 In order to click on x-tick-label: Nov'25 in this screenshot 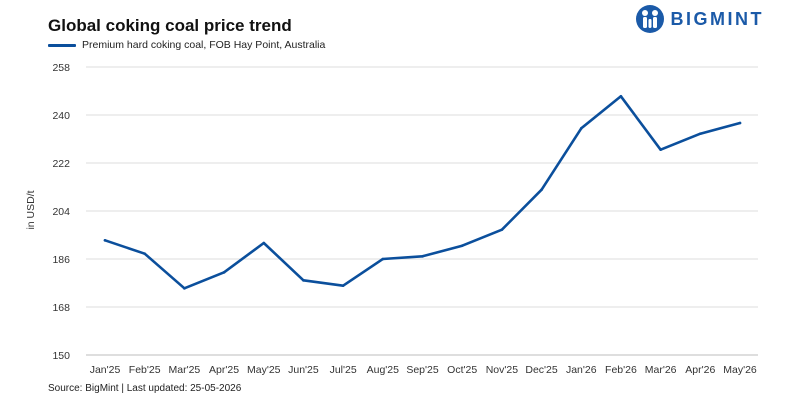, I will do `click(502, 370)`.